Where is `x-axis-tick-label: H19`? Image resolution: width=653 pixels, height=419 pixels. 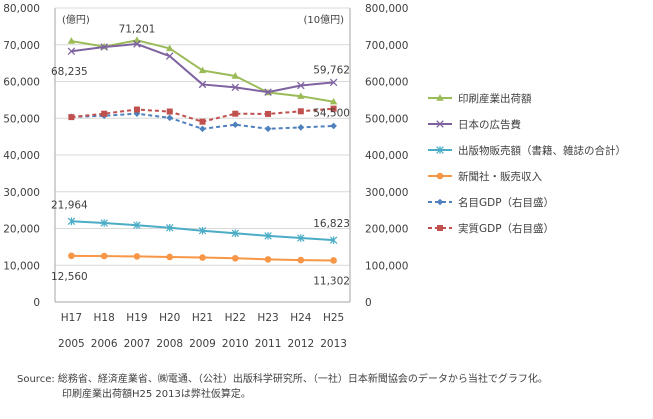 x-axis-tick-label: H19 is located at coordinates (136, 318).